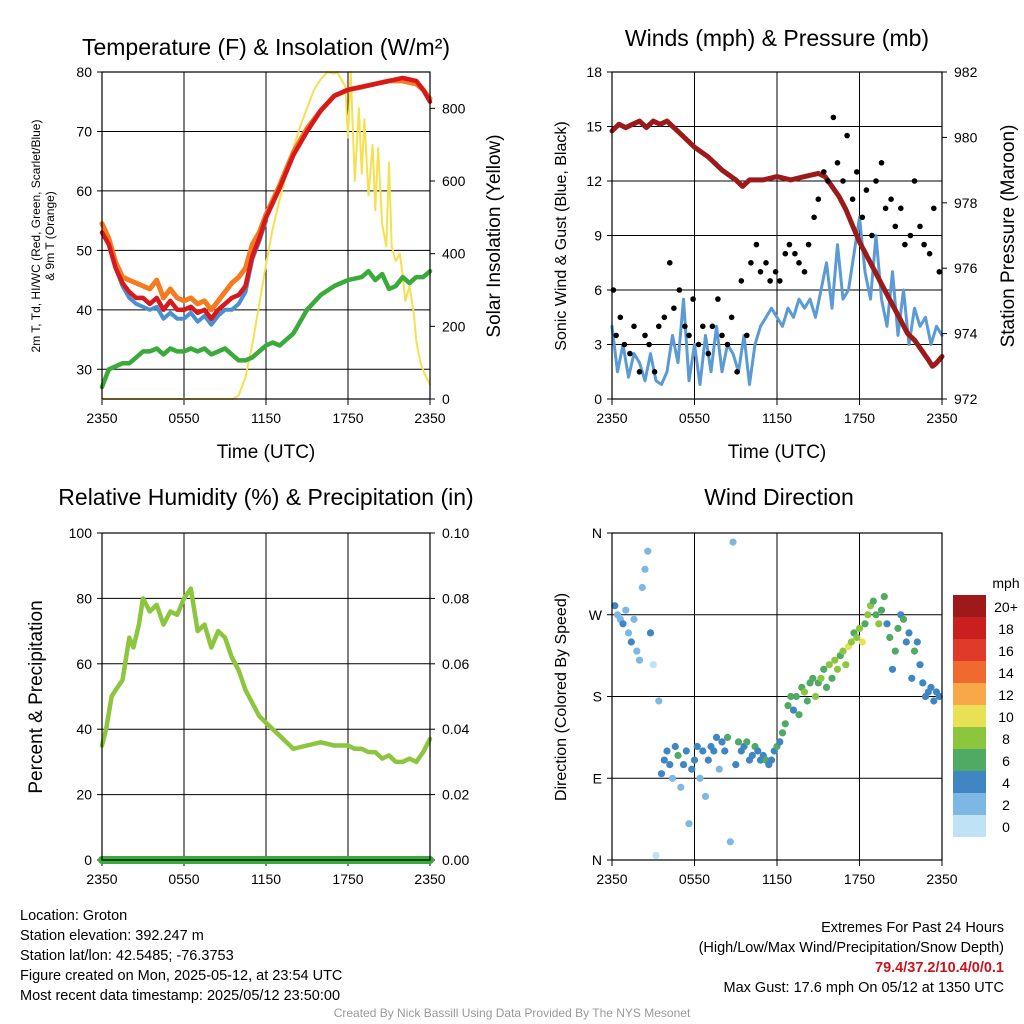 This screenshot has height=1024, width=1024. Describe the element at coordinates (941, 879) in the screenshot. I see `direction-xtick-label: 2350` at that location.